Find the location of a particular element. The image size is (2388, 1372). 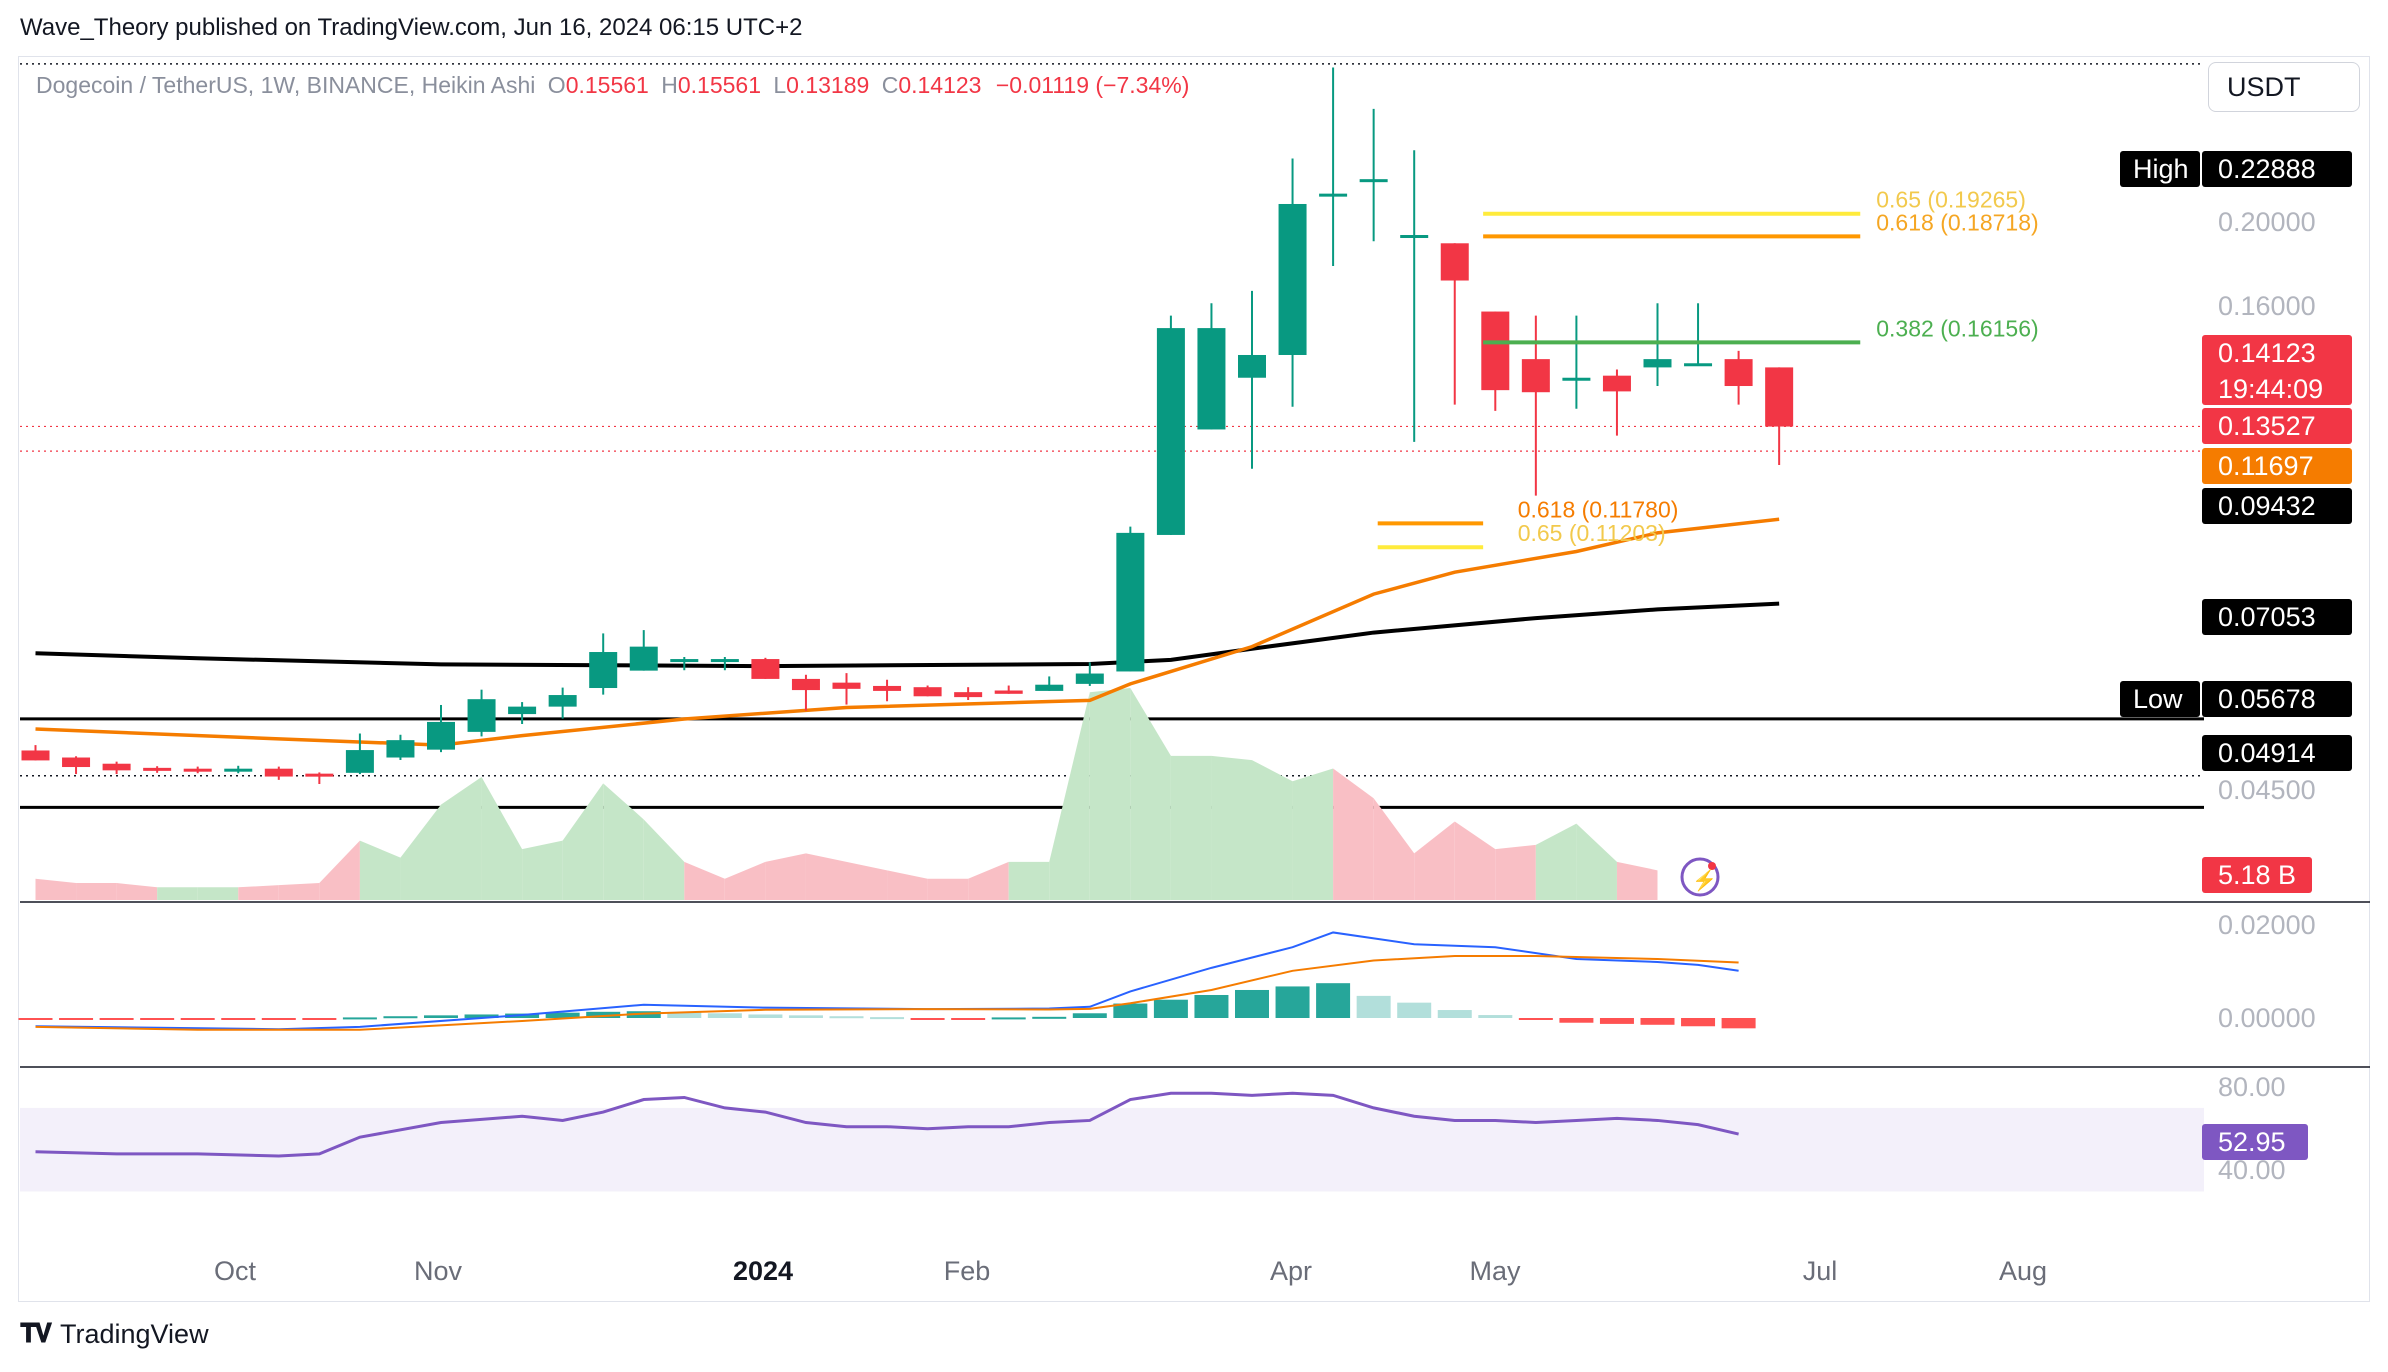

currency-button: USDT is located at coordinates (2284, 87).